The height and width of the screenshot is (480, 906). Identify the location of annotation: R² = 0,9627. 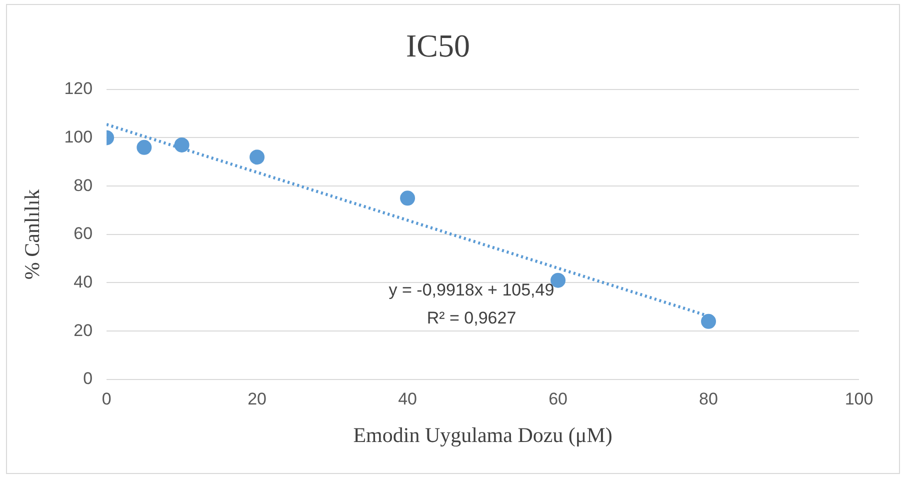
(471, 318).